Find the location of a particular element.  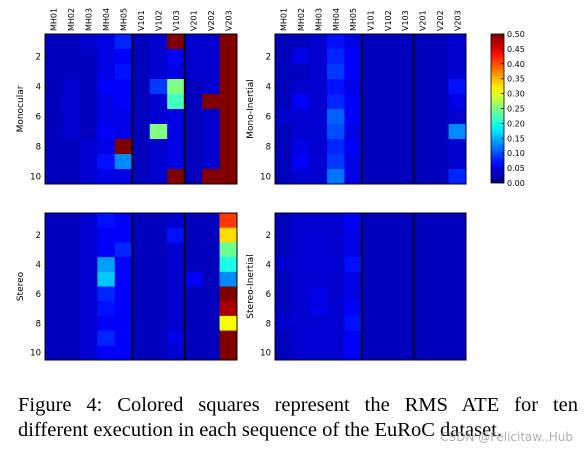

panel-ylabel: Stereo is located at coordinates (21, 286).